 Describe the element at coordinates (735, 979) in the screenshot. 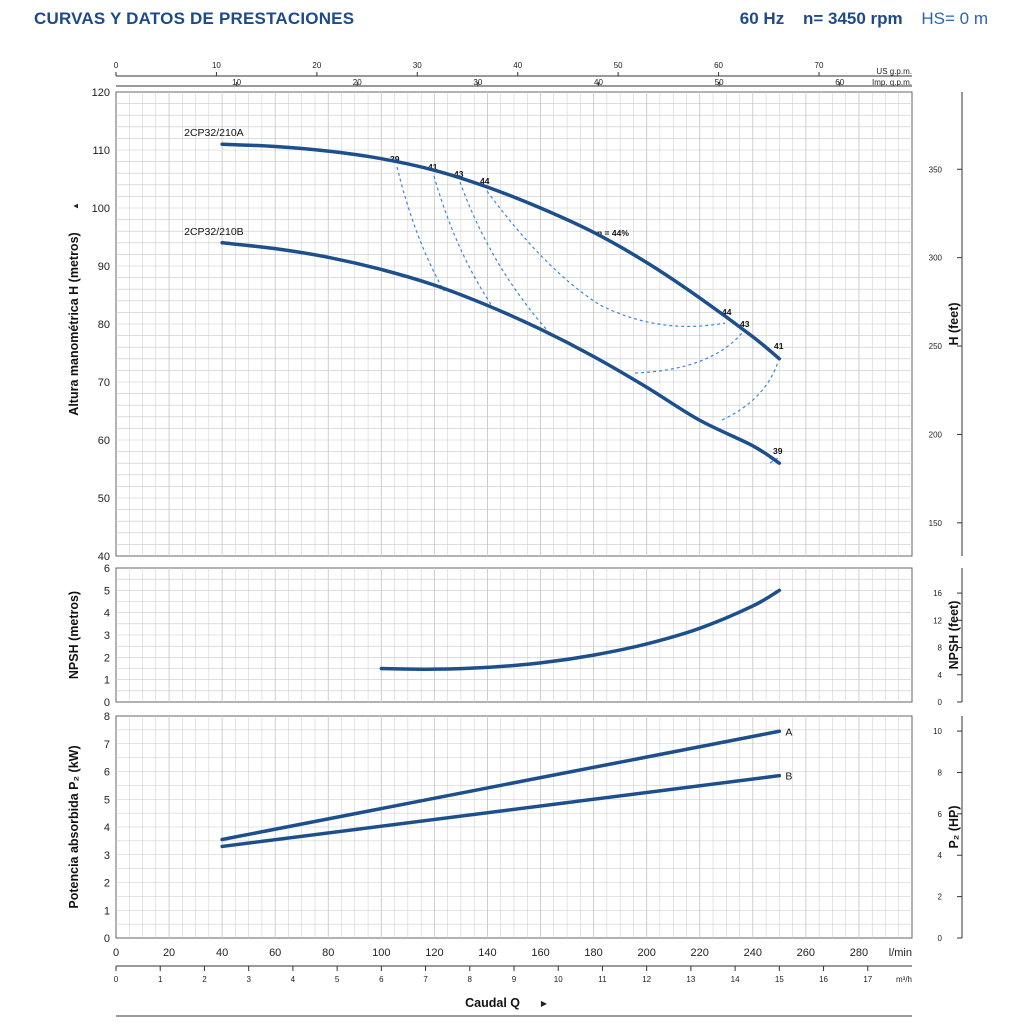

I see `xtick-m3h-label: 14` at that location.